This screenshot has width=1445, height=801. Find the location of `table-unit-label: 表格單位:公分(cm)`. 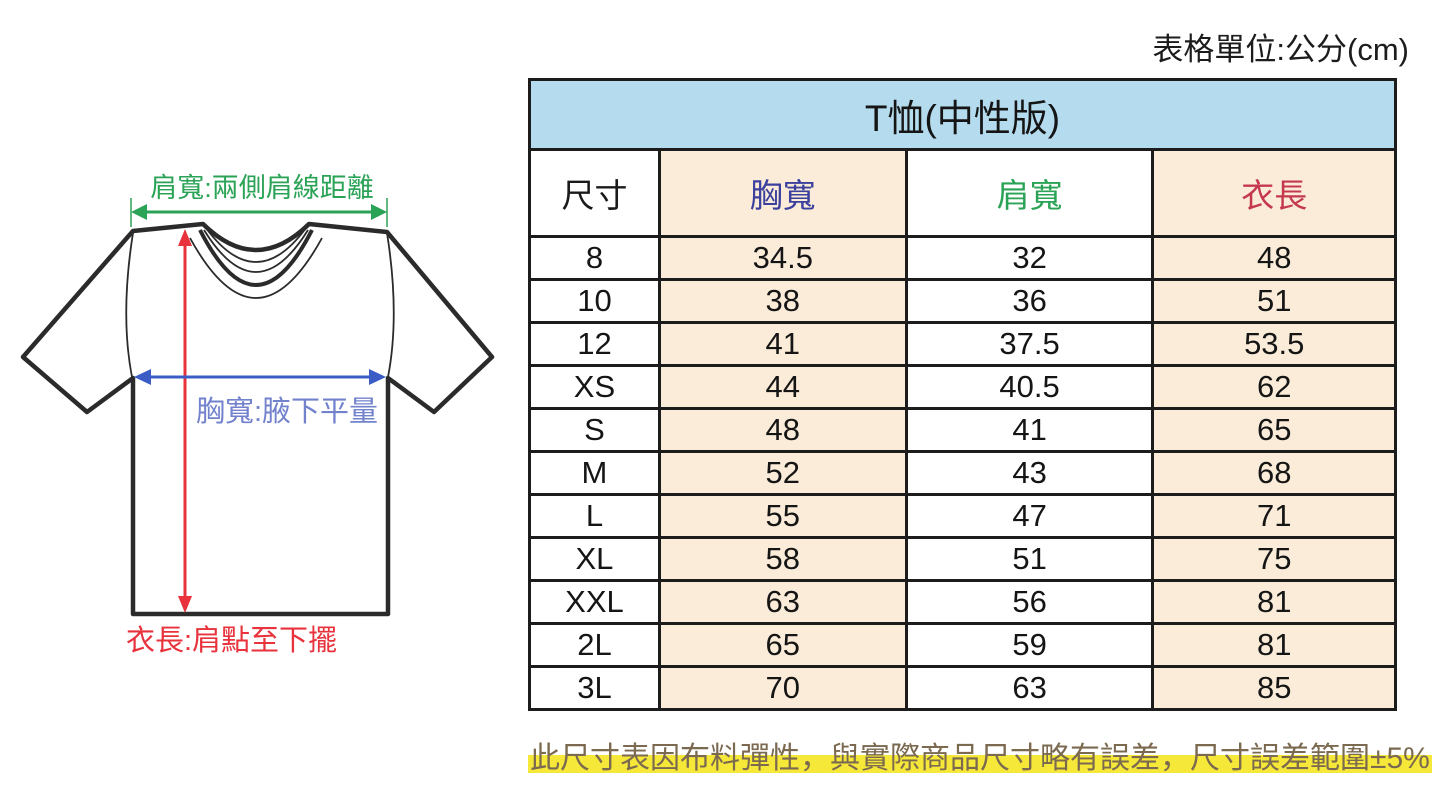

table-unit-label: 表格單位:公分(cm) is located at coordinates (1280, 49).